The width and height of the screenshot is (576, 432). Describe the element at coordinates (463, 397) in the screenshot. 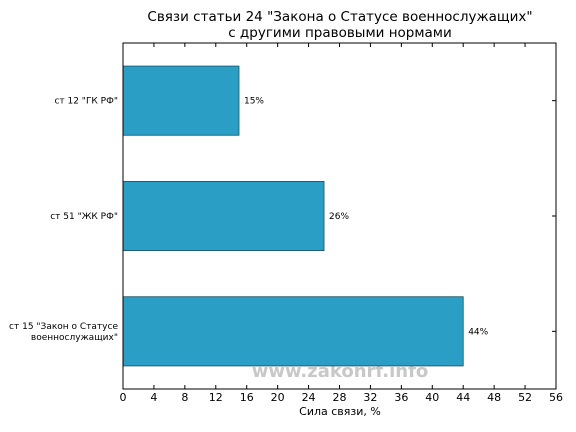

I see `x-tick-label: 44` at that location.